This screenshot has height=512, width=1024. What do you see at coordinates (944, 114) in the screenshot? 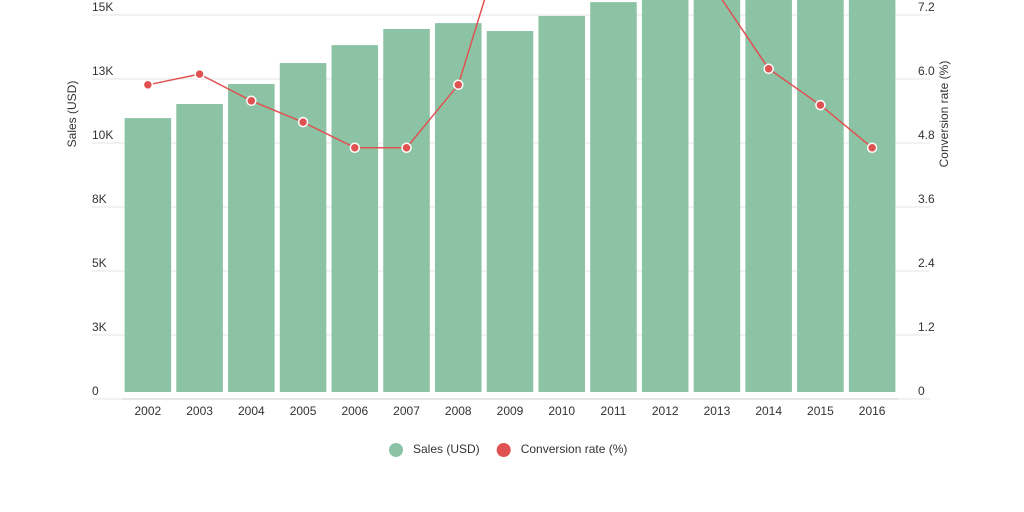
I see `y2-axis-title: Conversion rate (%)` at bounding box center [944, 114].